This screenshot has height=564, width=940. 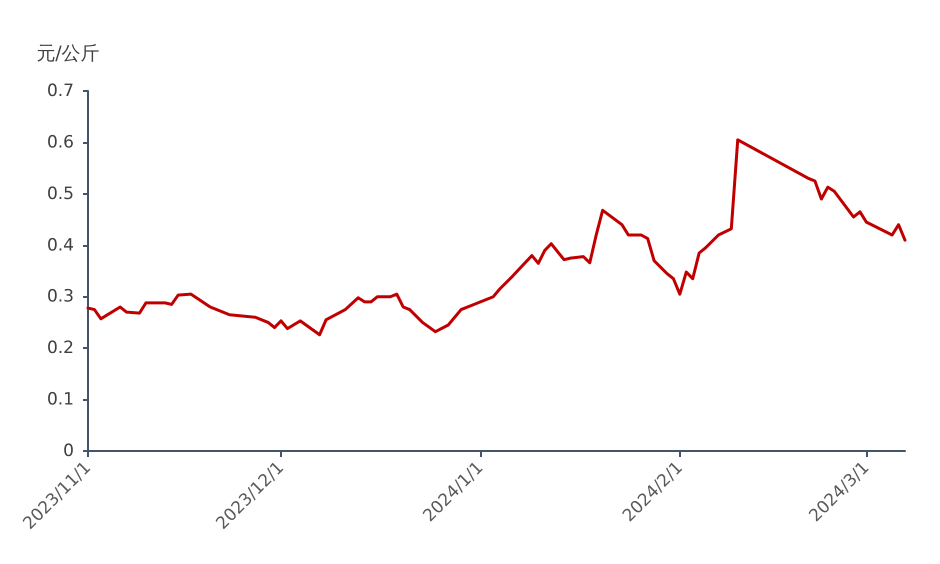 I want to click on y-tick-label: 0.3, so click(x=60, y=296).